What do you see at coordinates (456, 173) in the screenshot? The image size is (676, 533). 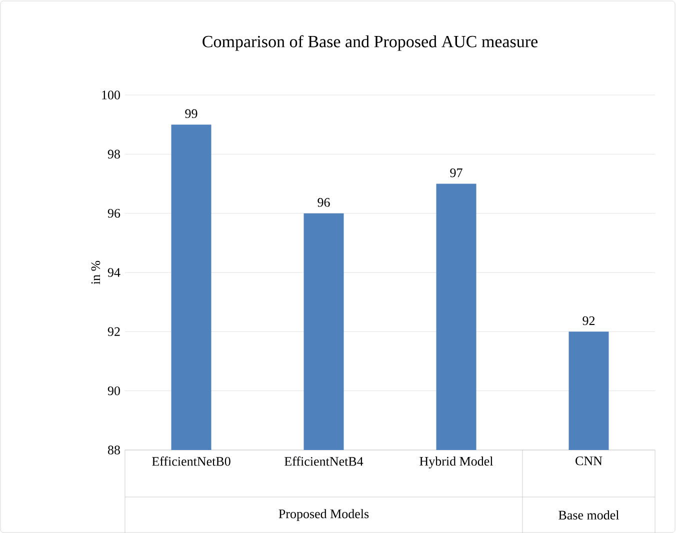 I see `data-label: 97` at bounding box center [456, 173].